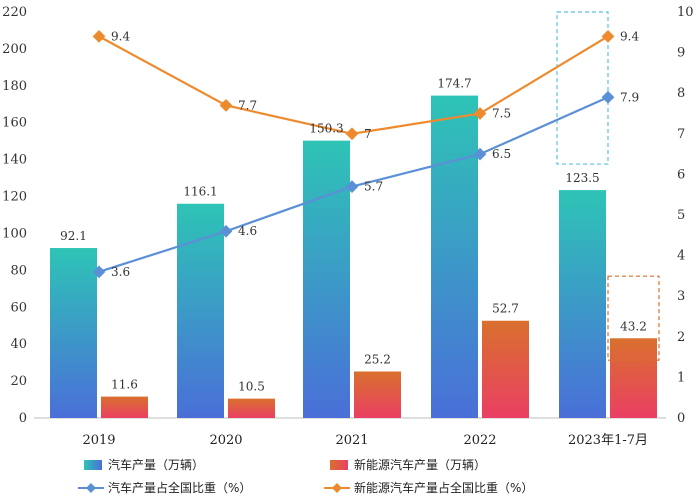  Describe the element at coordinates (505, 309) in the screenshot. I see `label-nev-3: 52.7` at that location.